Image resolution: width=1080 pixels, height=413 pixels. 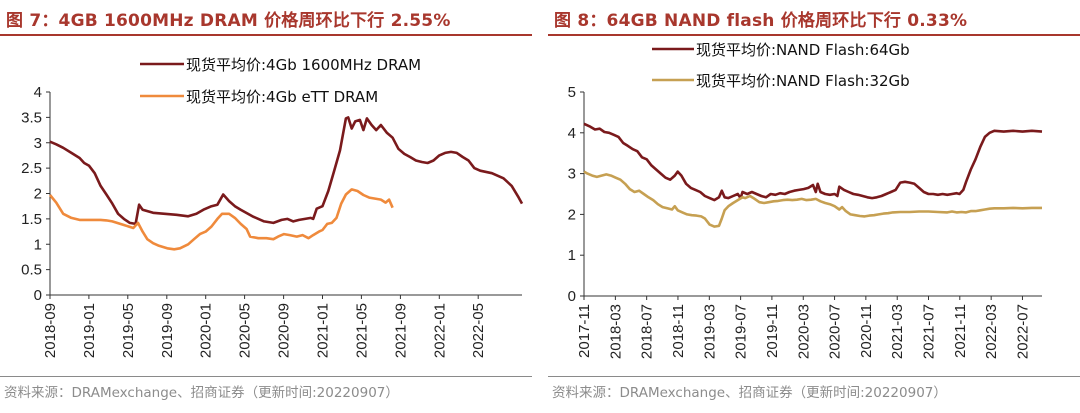 What do you see at coordinates (206, 330) in the screenshot?
I see `x-tick-label: 2020-01` at bounding box center [206, 330].